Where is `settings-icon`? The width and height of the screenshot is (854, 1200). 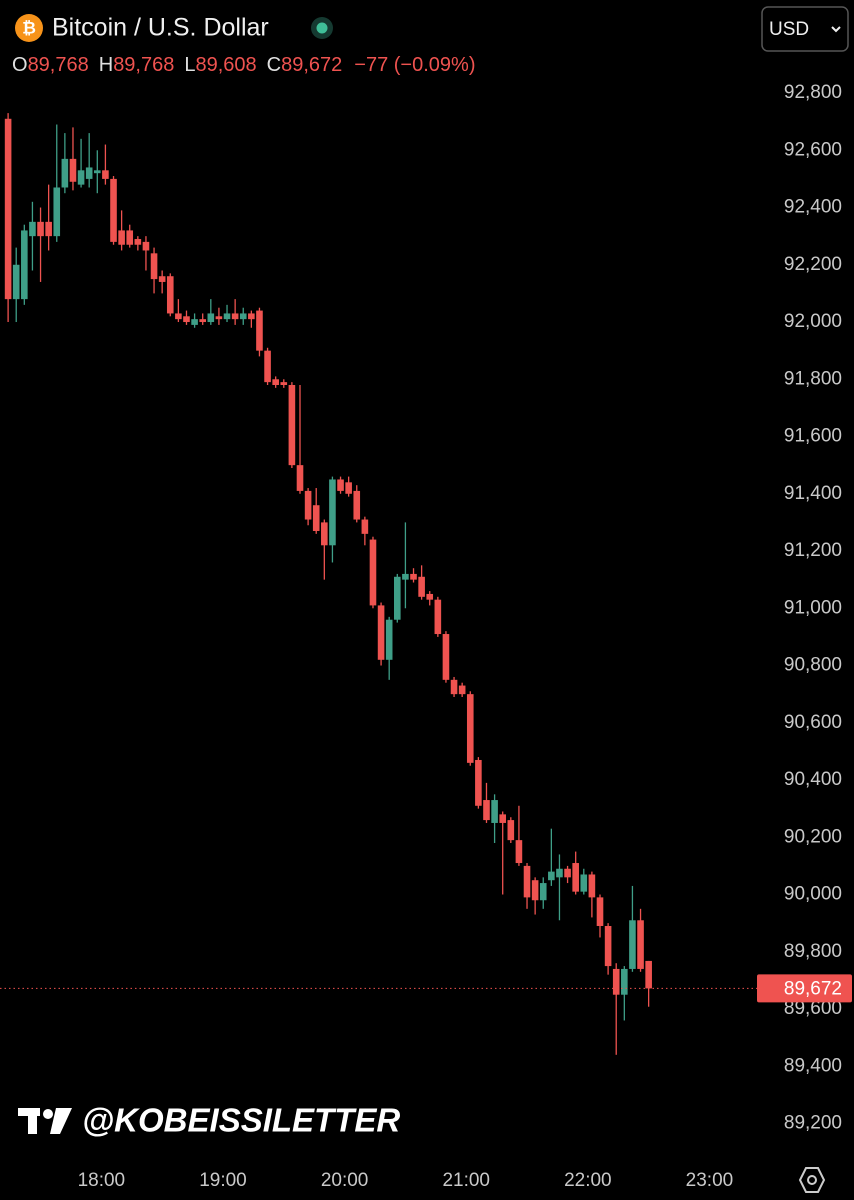 settings-icon is located at coordinates (812, 1180).